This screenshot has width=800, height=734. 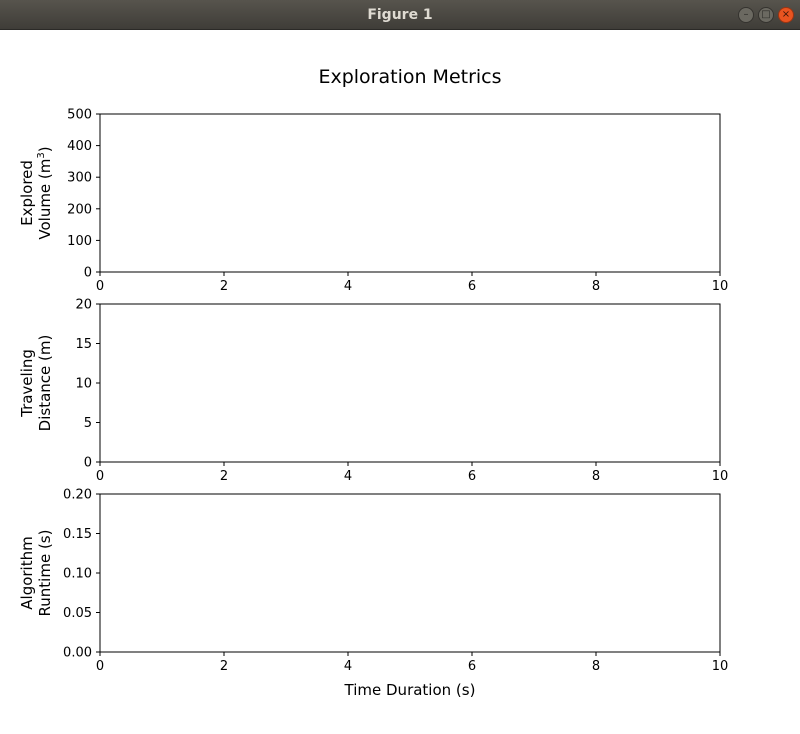 What do you see at coordinates (77, 534) in the screenshot?
I see `y-tick-label: 0.15` at bounding box center [77, 534].